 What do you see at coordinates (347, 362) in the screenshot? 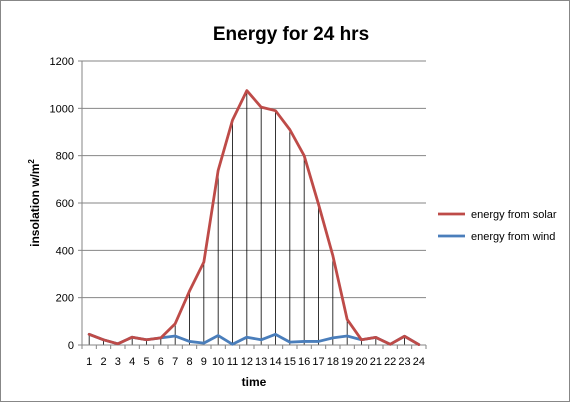
I see `x-tick-label: 19` at bounding box center [347, 362].